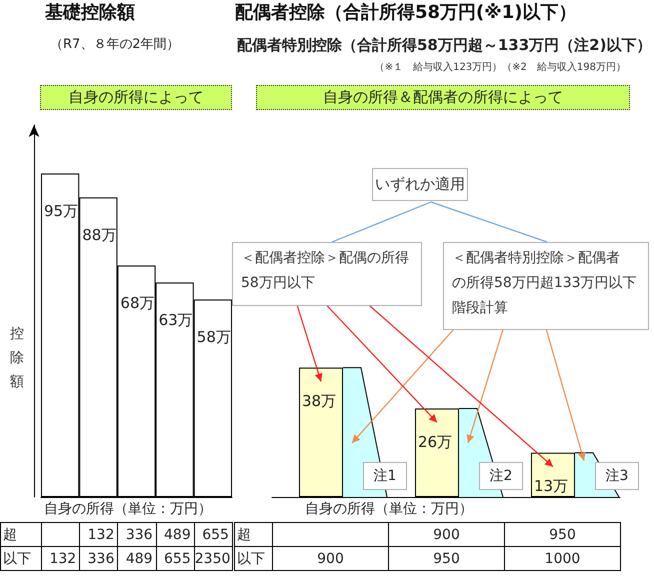 The width and height of the screenshot is (654, 578). I want to click on category-label: 655, so click(215, 534).